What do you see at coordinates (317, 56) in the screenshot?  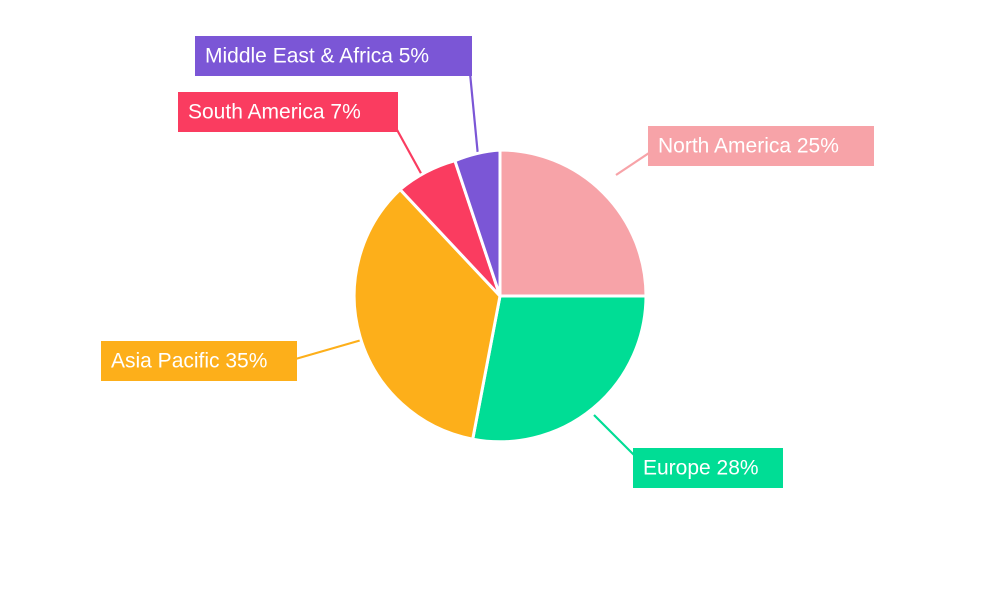 I see `label-text-middle-east-africa: Middle East & Africa 5%` at bounding box center [317, 56].